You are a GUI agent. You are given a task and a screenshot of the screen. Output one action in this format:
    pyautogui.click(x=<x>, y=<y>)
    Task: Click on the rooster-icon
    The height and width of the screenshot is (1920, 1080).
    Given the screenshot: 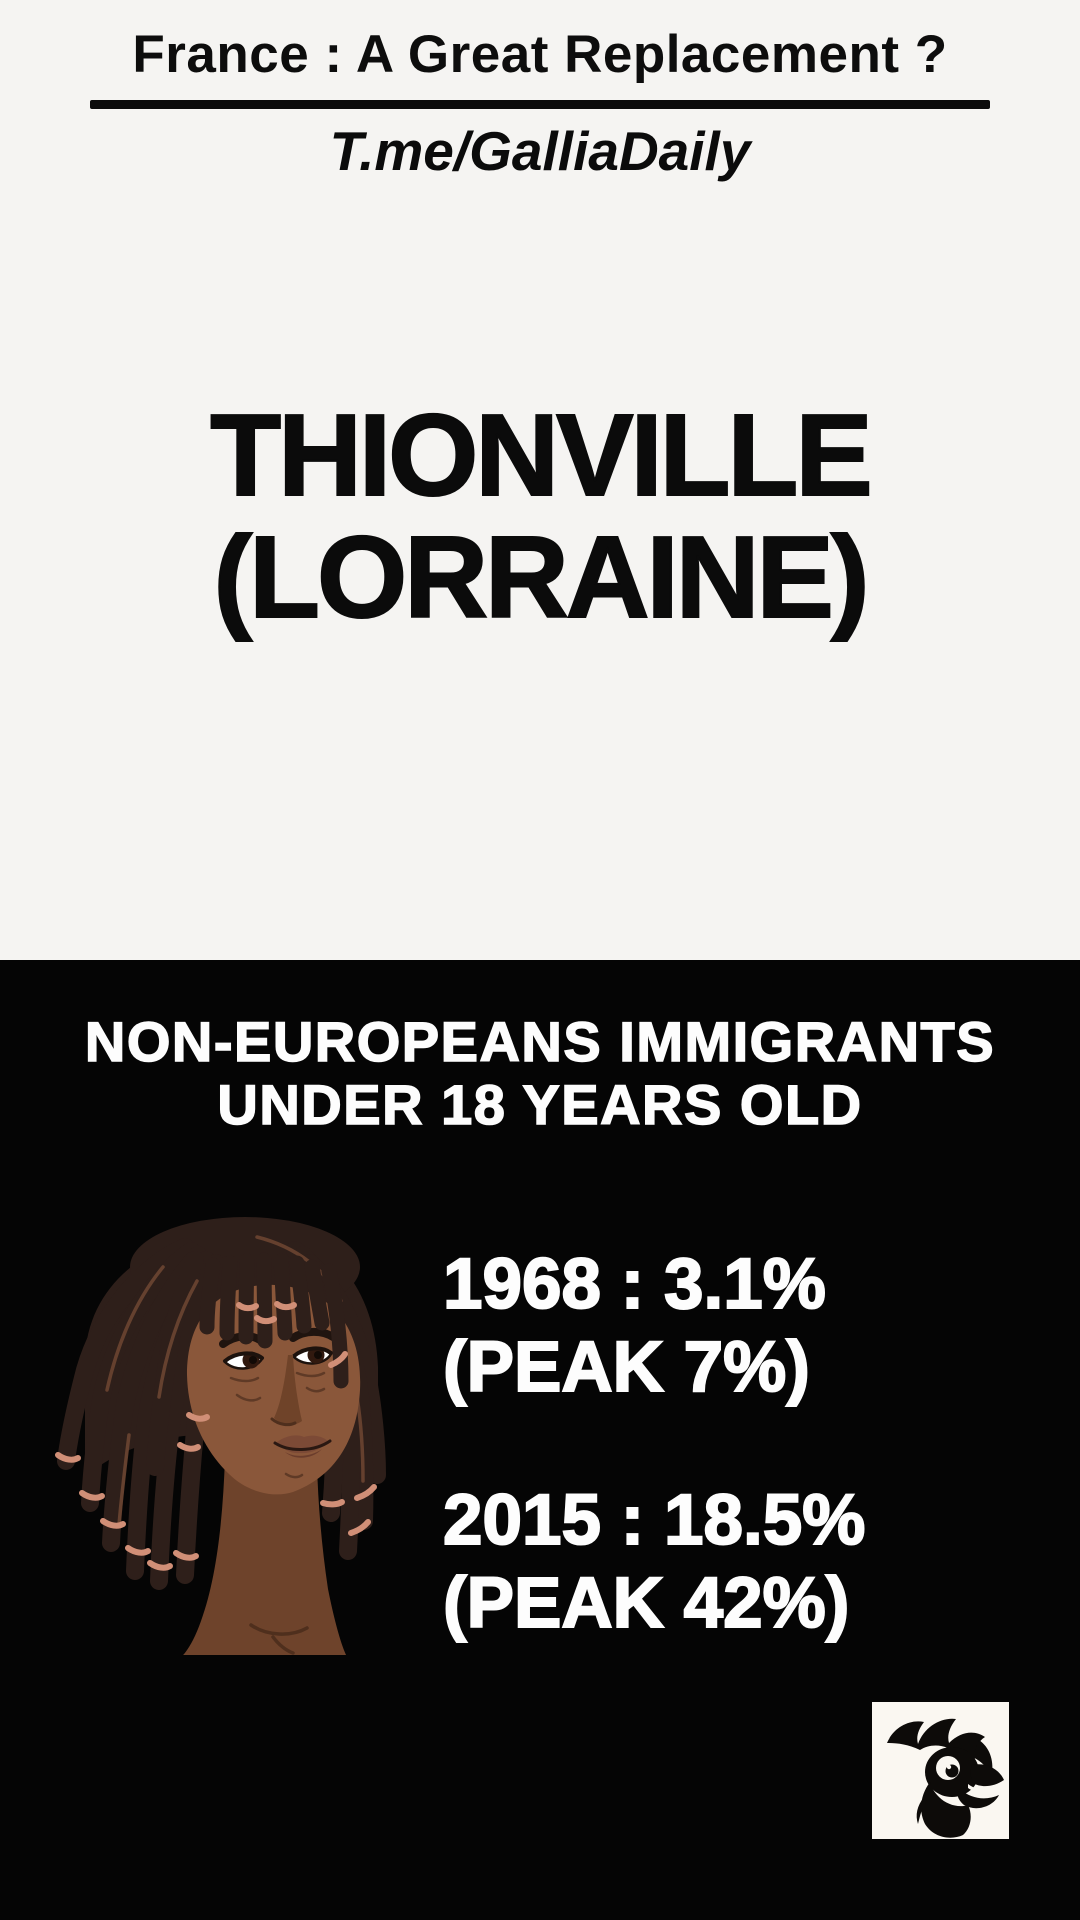 What is the action you would take?
    pyautogui.click(x=940, y=1770)
    